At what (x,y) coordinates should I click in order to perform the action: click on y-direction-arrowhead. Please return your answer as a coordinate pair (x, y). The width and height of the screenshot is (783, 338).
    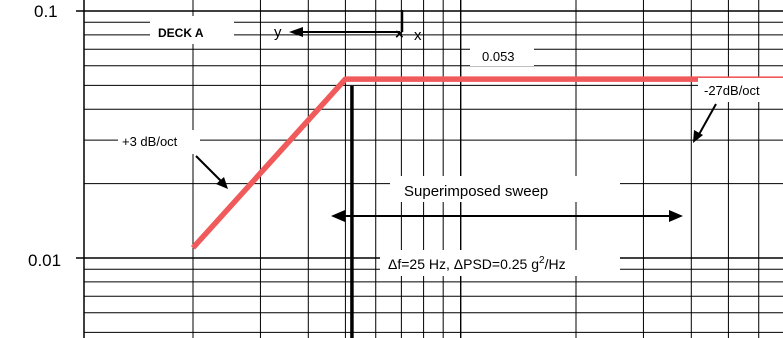
    Looking at the image, I should click on (296, 32).